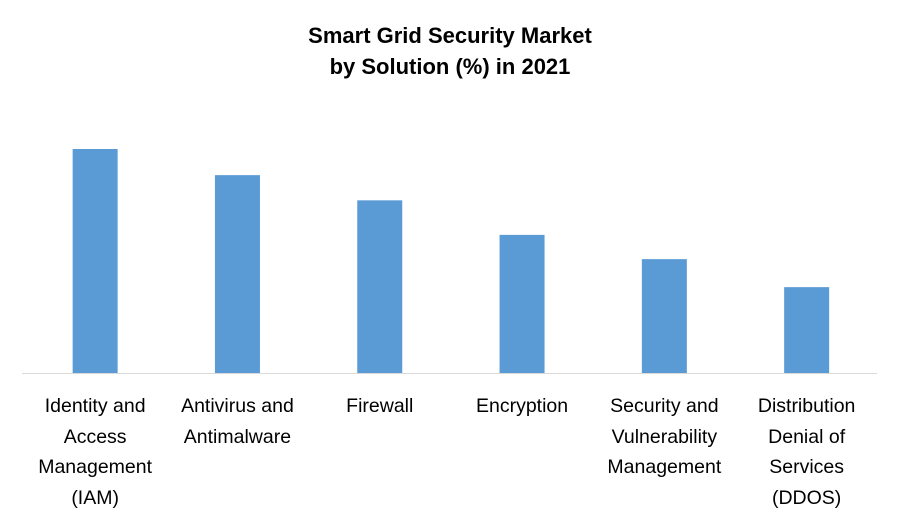 This screenshot has height=525, width=900. Describe the element at coordinates (95, 497) in the screenshot. I see `x-tick-label-line: (IAM)` at that location.